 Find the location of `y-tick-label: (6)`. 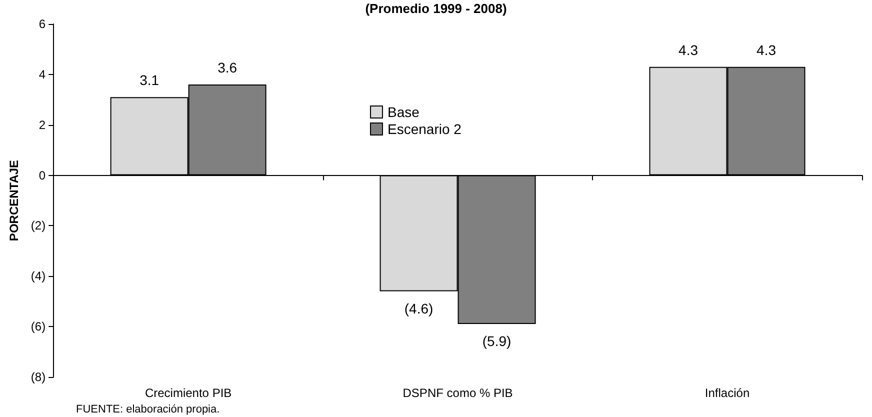

y-tick-label: (6) is located at coordinates (38, 327).